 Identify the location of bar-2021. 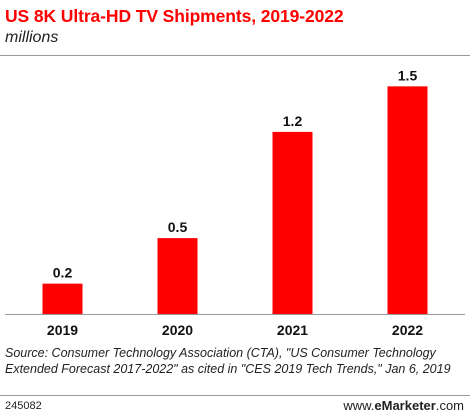
(292, 222).